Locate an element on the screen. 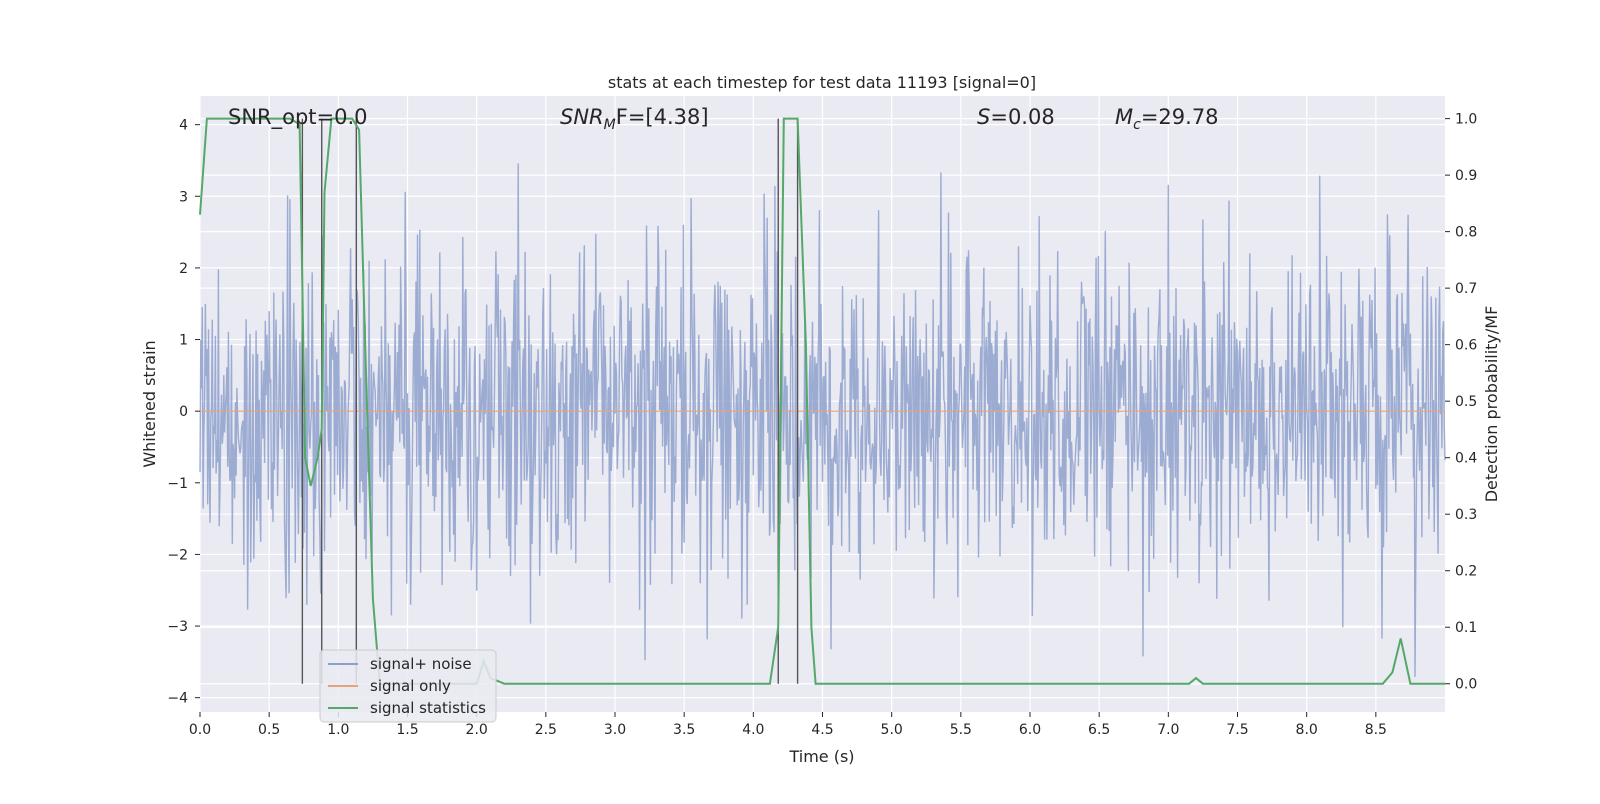  annotation-snr-mf: SNRMF=[4.38] is located at coordinates (634, 119).